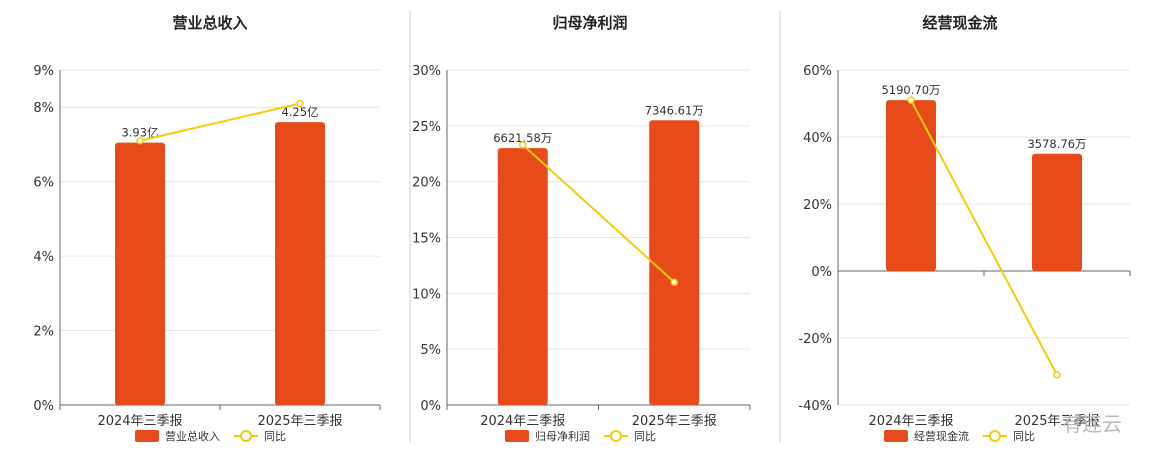 Image resolution: width=1160 pixels, height=450 pixels. I want to click on chart-title: 经营现金流, so click(959, 23).